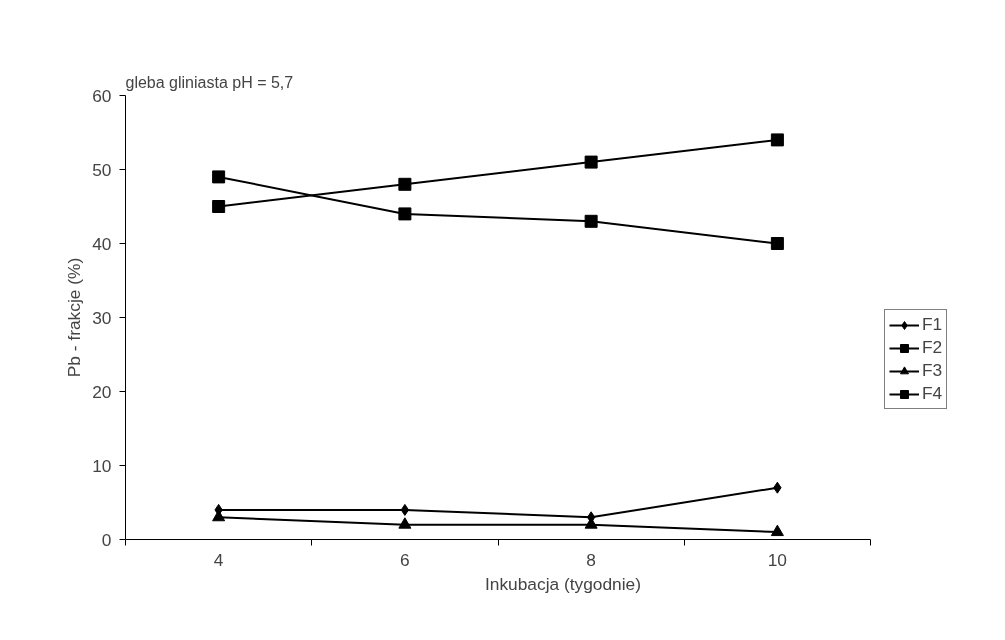 This screenshot has width=1005, height=640. Describe the element at coordinates (106, 539) in the screenshot. I see `y-tick-label: 0` at that location.